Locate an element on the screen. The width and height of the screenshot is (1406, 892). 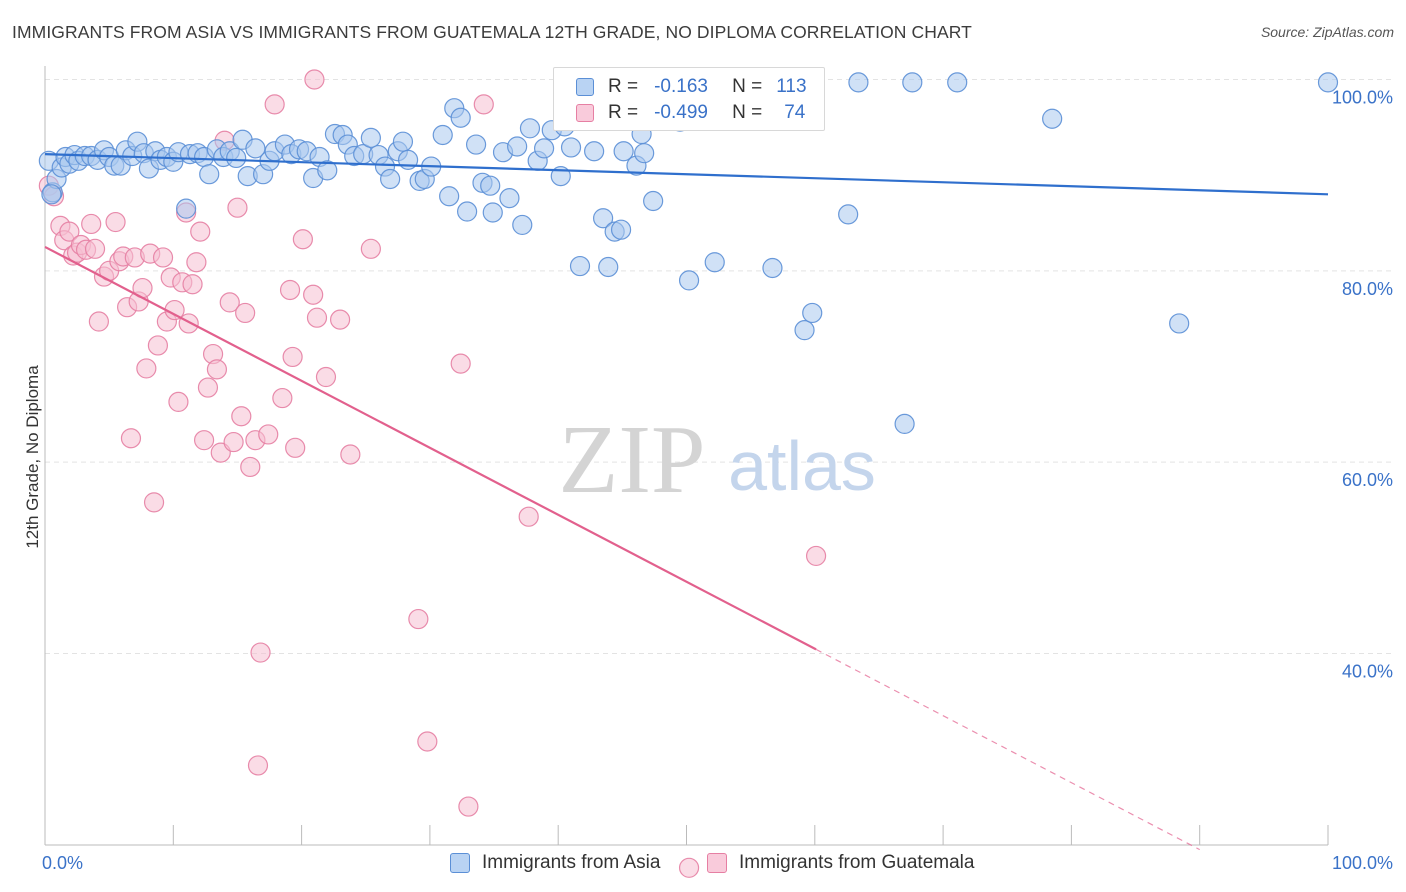
legend-n-value: 113 is located at coordinates (791, 86).